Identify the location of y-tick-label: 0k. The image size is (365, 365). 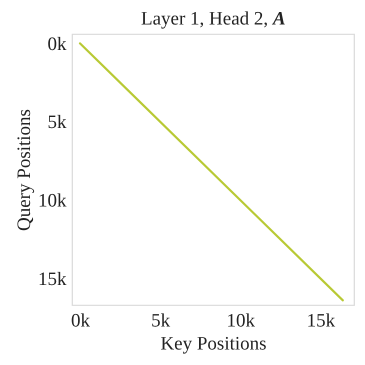
(57, 44).